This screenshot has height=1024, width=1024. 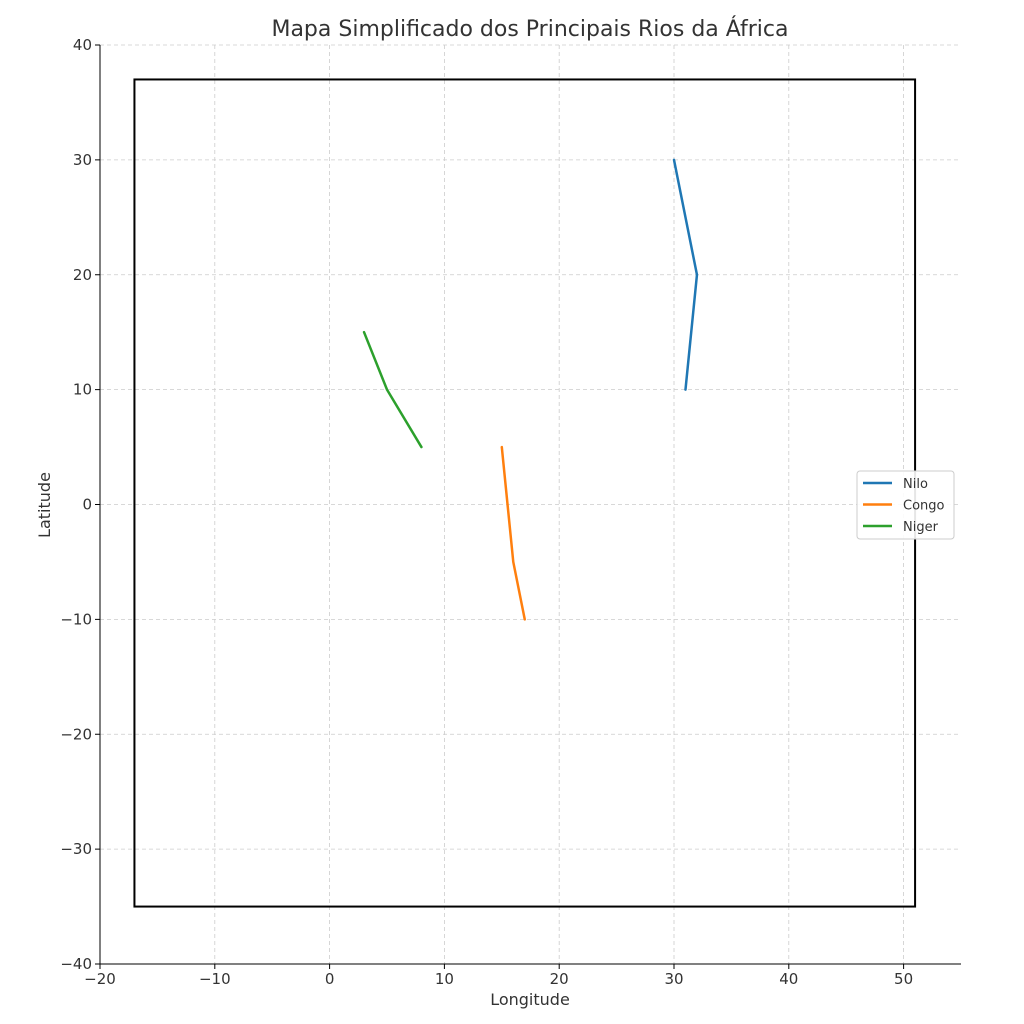 What do you see at coordinates (921, 527) in the screenshot?
I see `legend-label-niger: Niger` at bounding box center [921, 527].